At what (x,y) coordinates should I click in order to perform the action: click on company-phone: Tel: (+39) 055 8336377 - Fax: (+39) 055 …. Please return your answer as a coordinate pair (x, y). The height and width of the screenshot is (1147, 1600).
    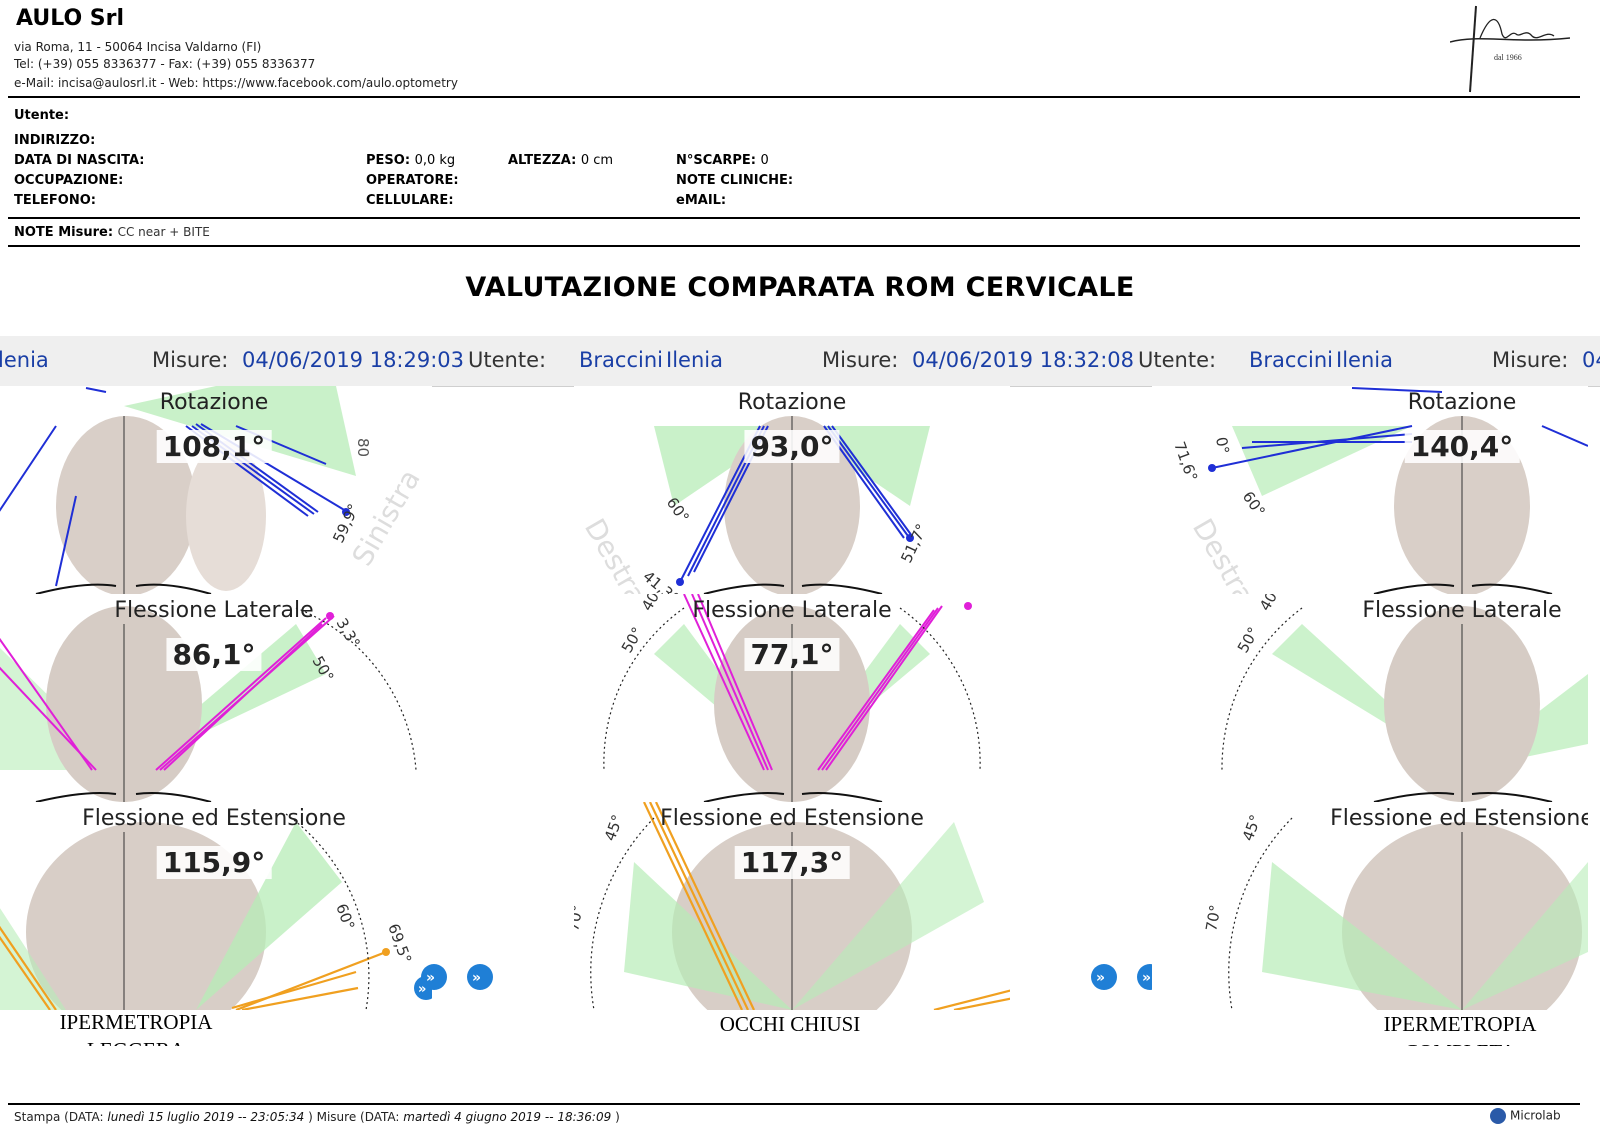
    Looking at the image, I should click on (165, 64).